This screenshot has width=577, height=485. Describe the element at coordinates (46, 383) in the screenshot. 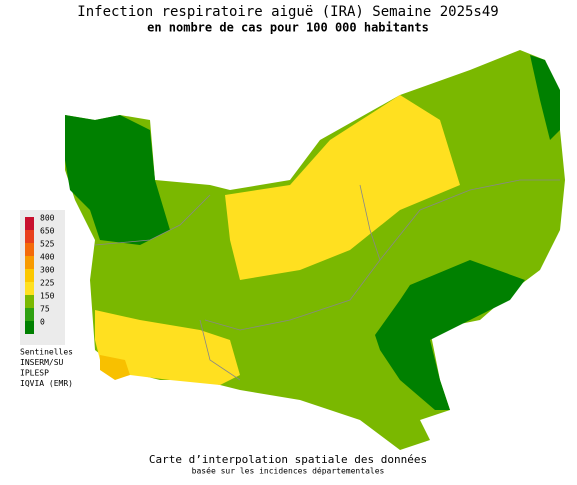

I see `source-line: IQVIA (EMR)` at that location.